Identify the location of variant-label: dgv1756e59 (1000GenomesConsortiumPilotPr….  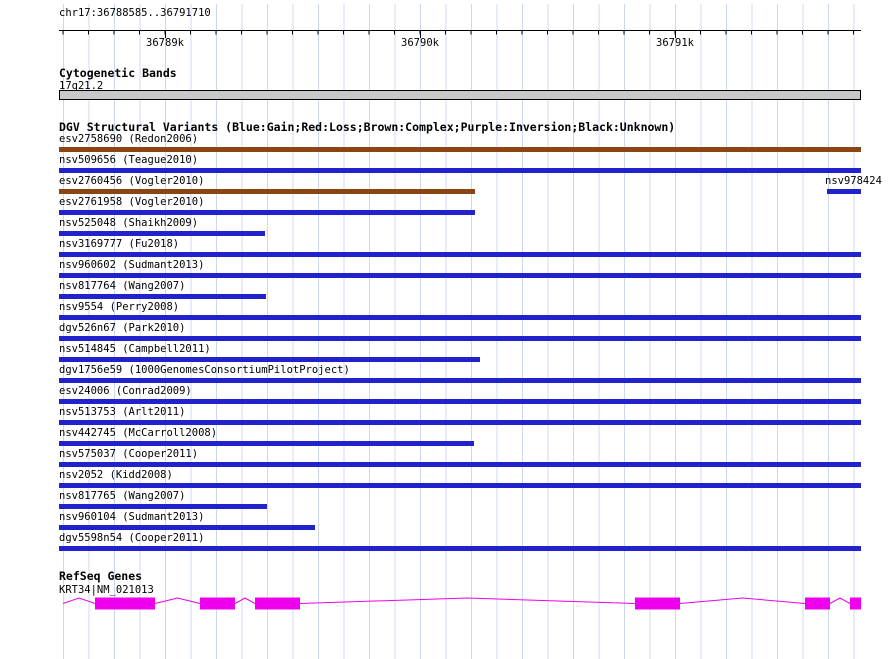
(204, 370).